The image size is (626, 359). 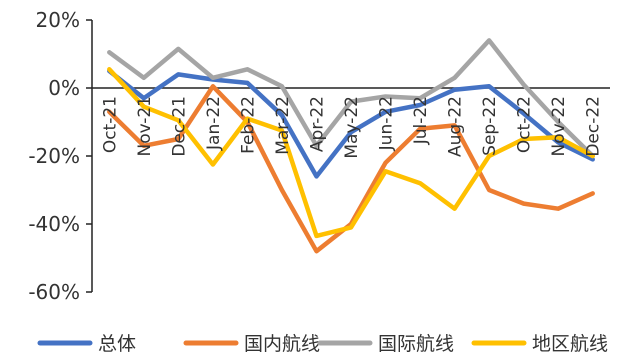 I want to click on x-tick-label: Sep-22, so click(x=490, y=126).